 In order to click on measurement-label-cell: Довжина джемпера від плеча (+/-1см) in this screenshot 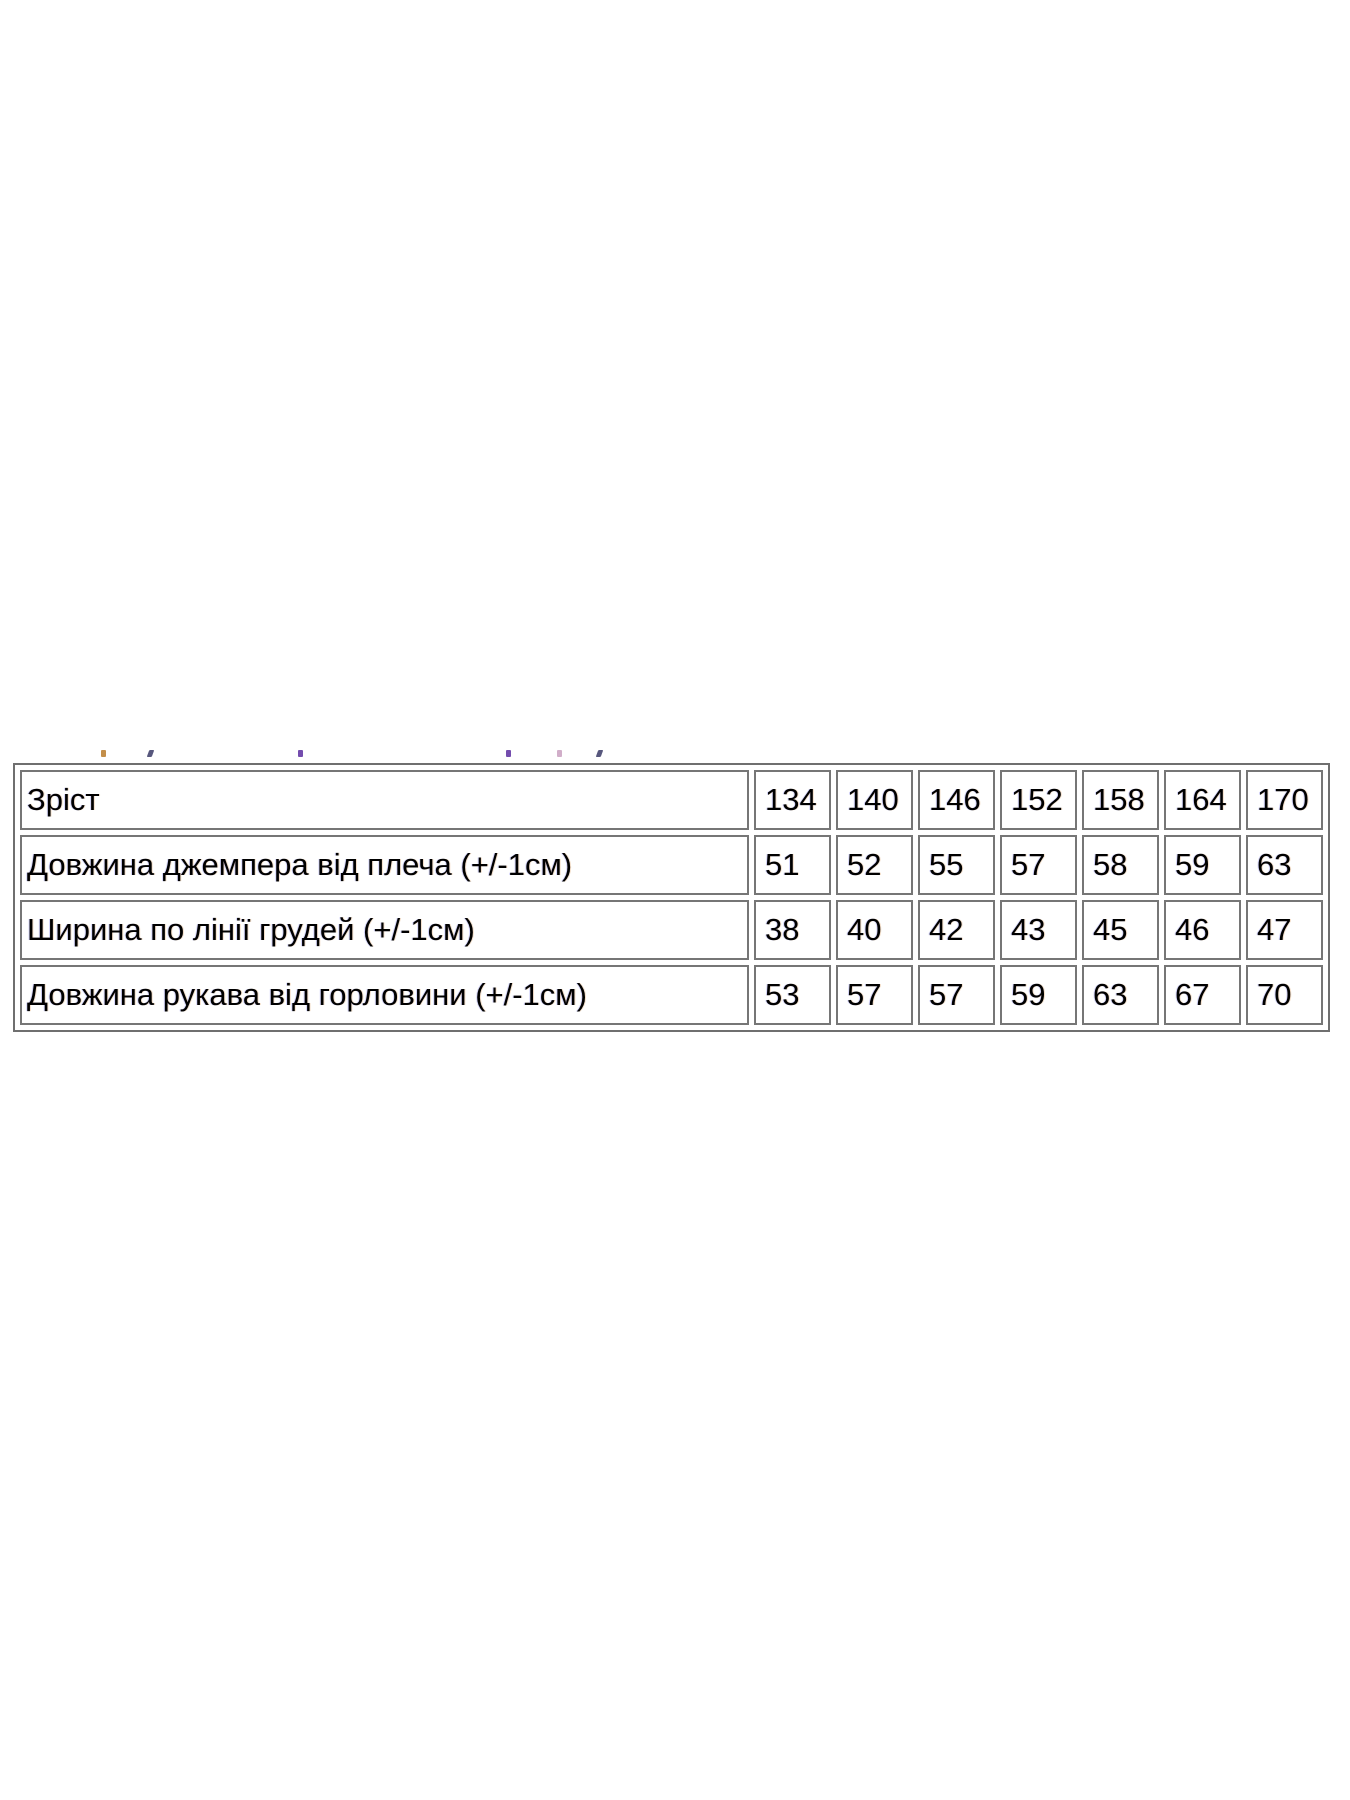, I will do `click(384, 865)`.